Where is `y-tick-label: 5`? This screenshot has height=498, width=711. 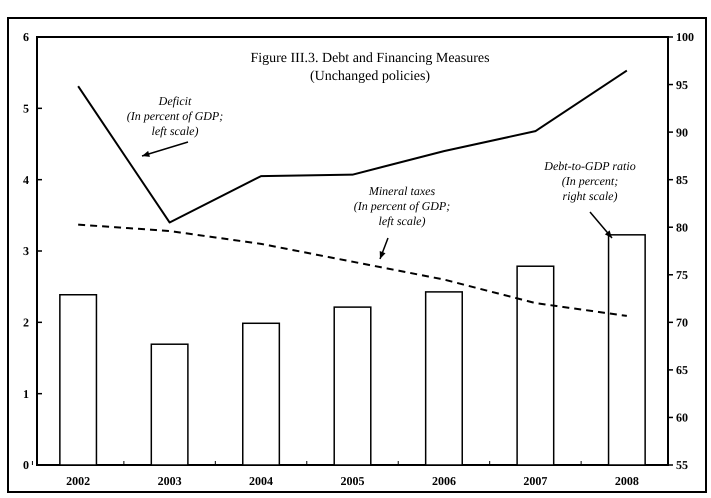 y-tick-label: 5 is located at coordinates (26, 109).